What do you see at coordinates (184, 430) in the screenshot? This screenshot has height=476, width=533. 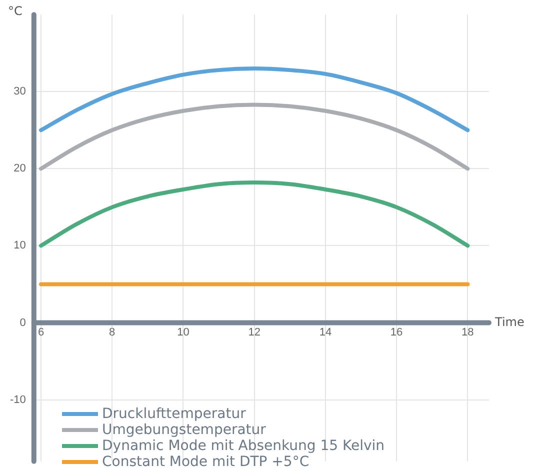 I see `legend-label: Umgebungstemperatur` at bounding box center [184, 430].